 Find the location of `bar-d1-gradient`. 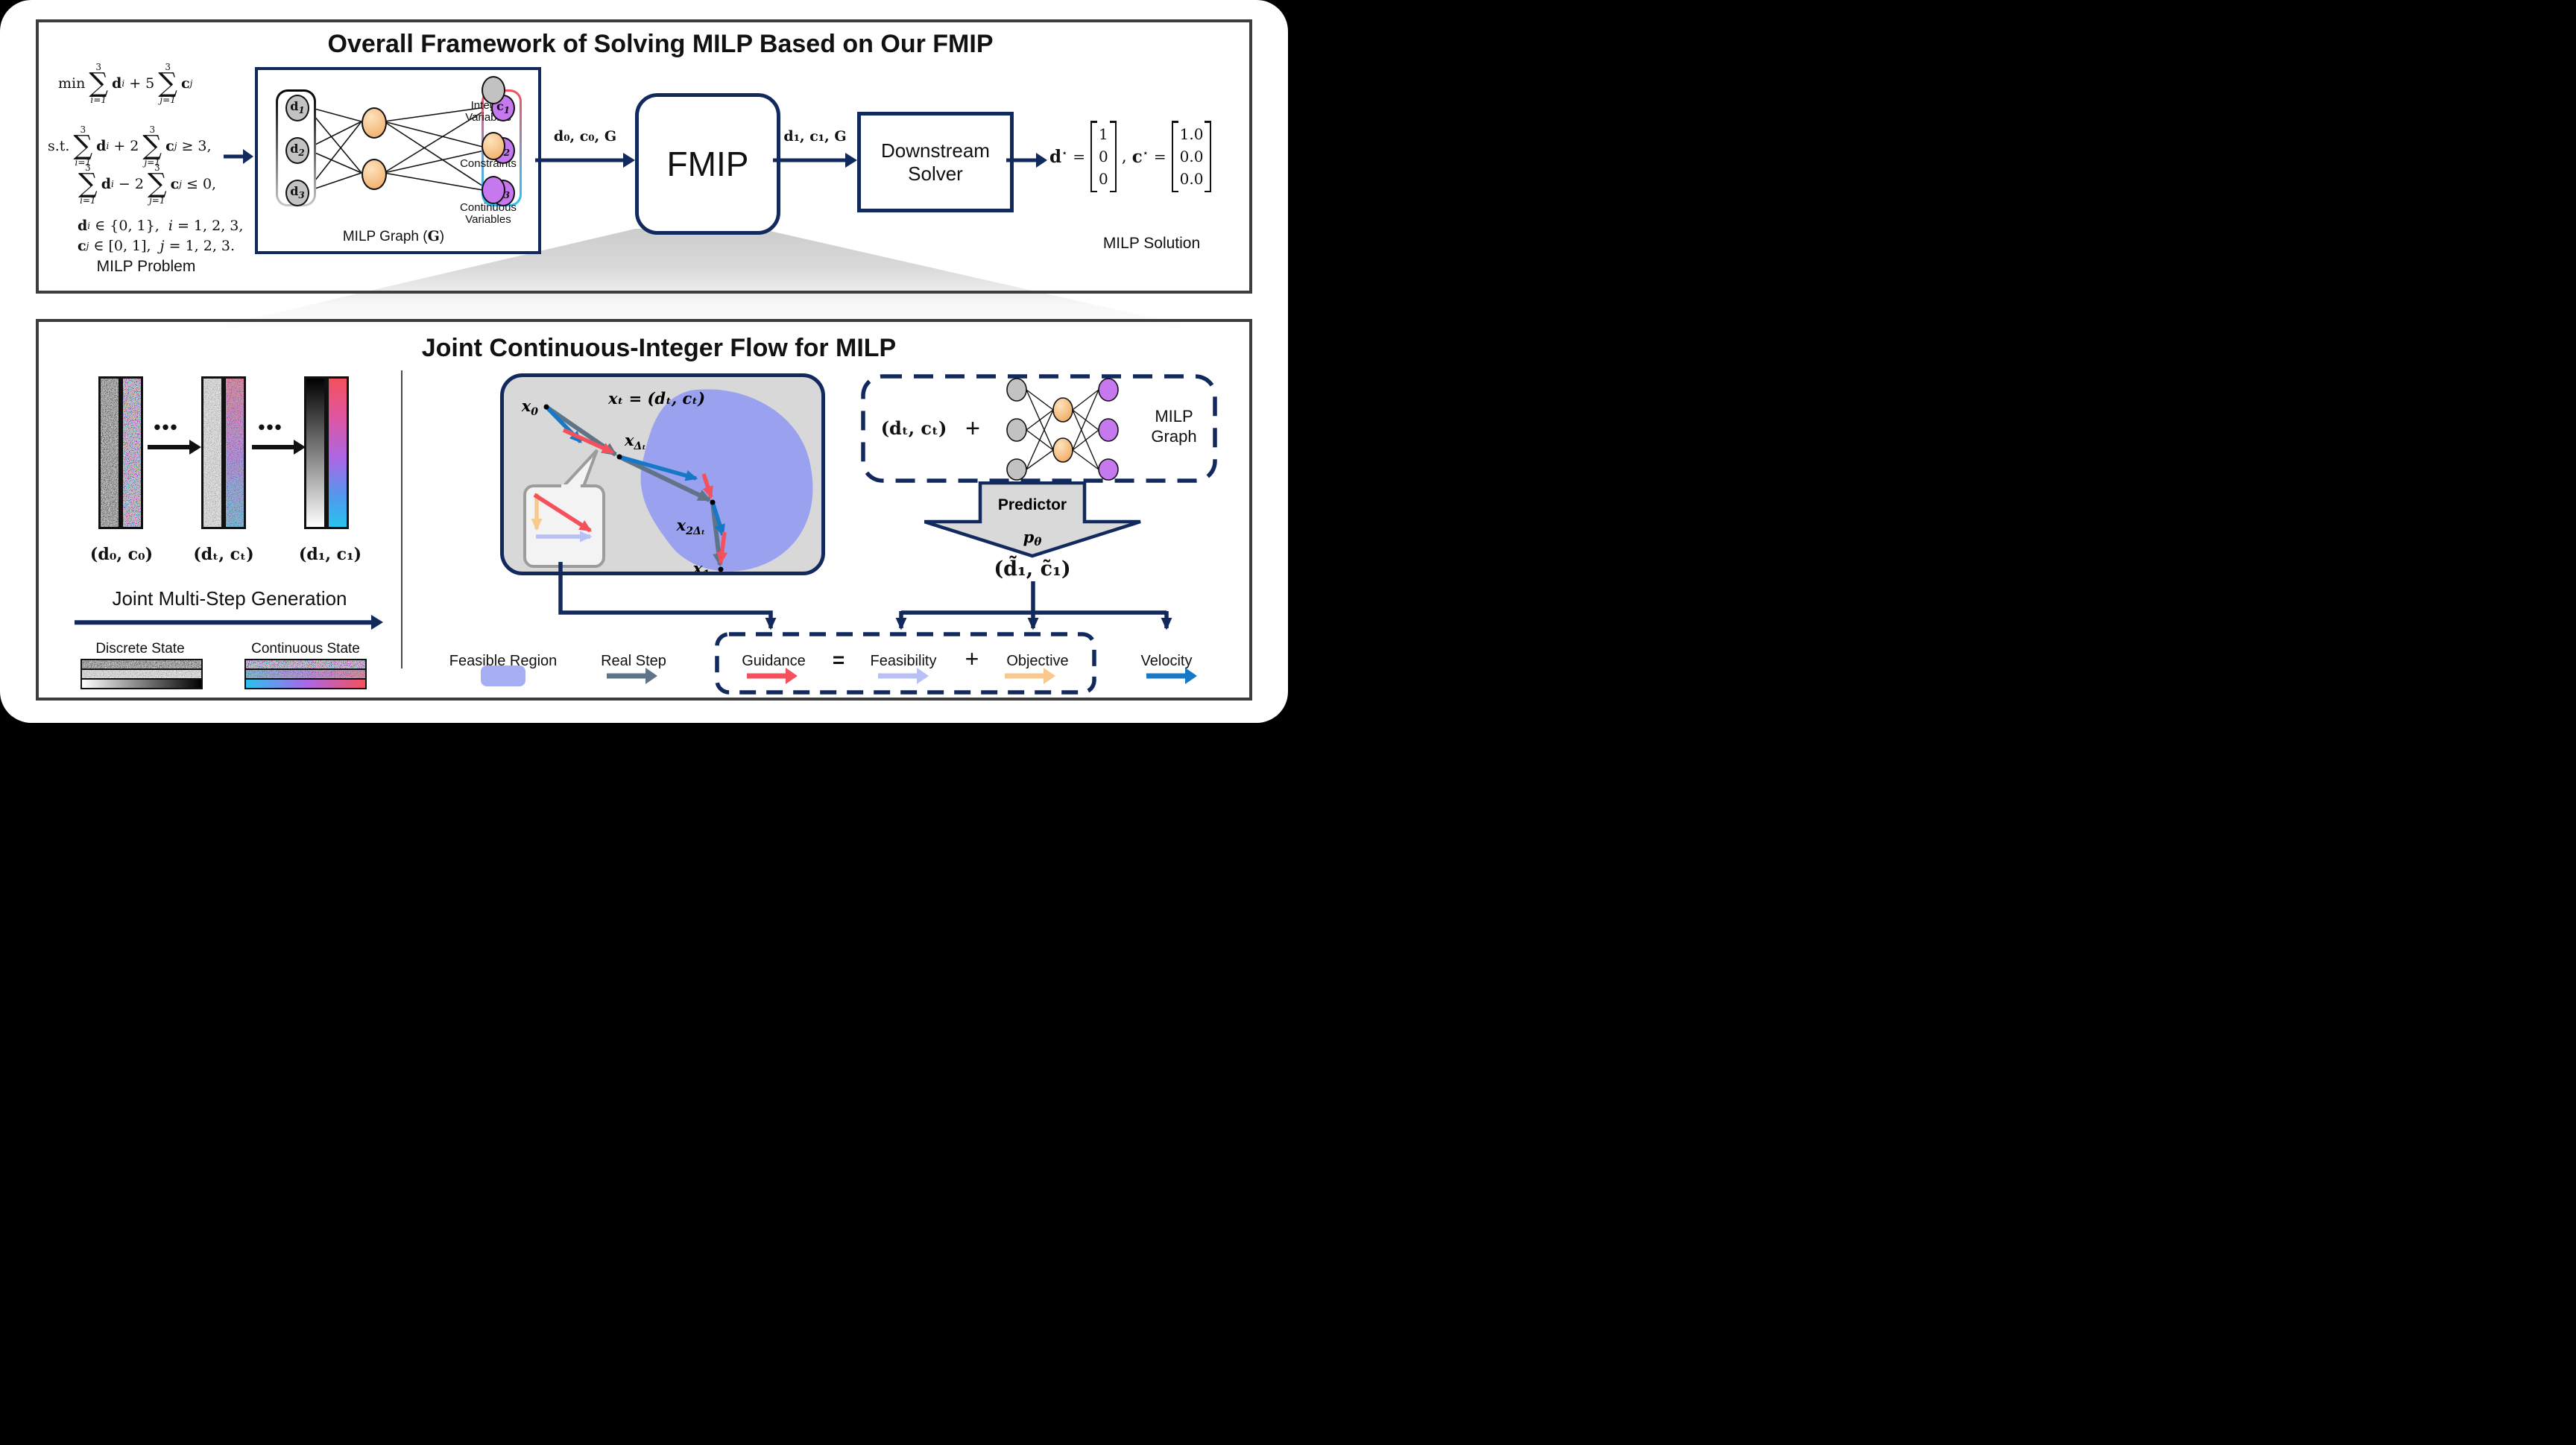

bar-d1-gradient is located at coordinates (315, 452).